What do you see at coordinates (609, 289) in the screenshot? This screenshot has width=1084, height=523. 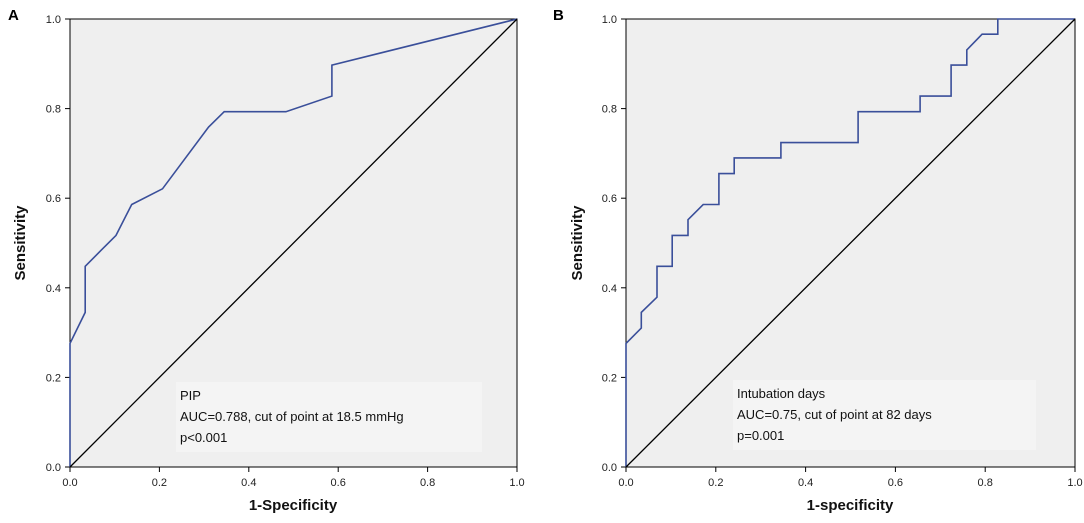 I see `panel-b-y-tick-label: 0.4` at bounding box center [609, 289].